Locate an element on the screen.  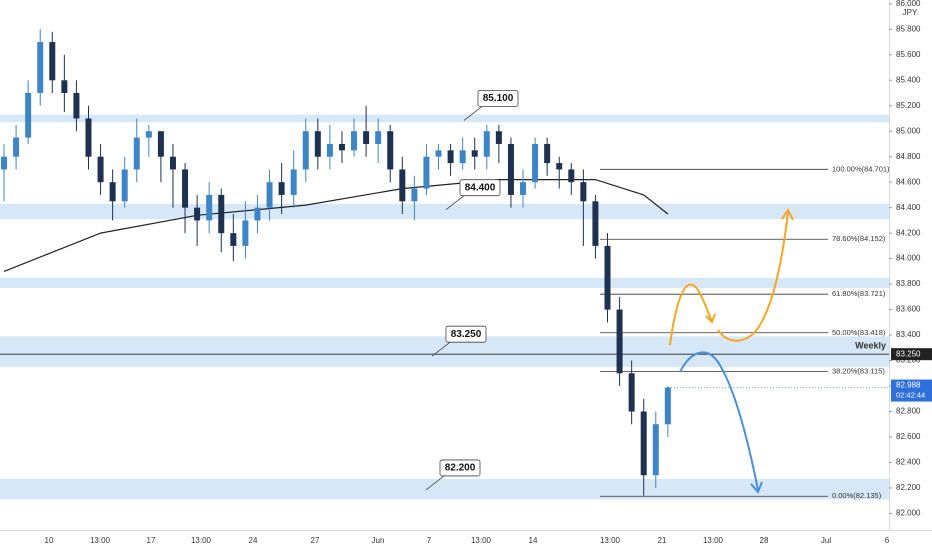
x-tick-label: 7 is located at coordinates (429, 540).